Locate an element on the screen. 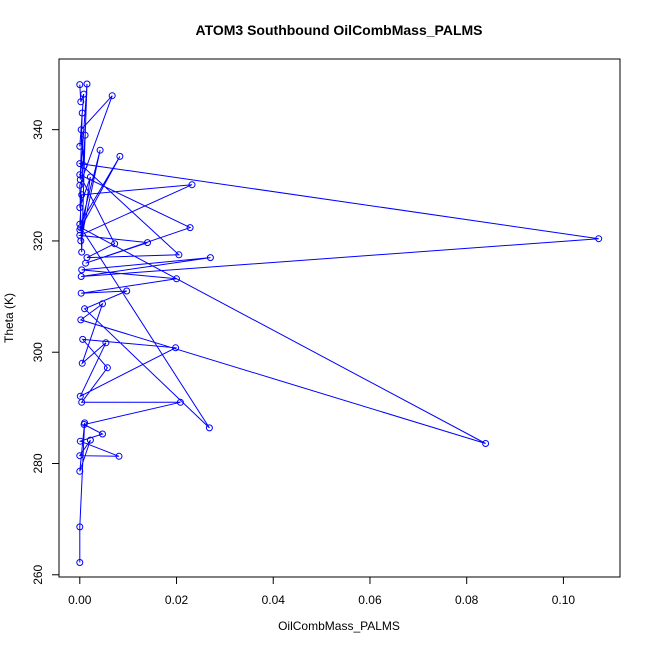  y-tick-label: 340 is located at coordinates (38, 129).